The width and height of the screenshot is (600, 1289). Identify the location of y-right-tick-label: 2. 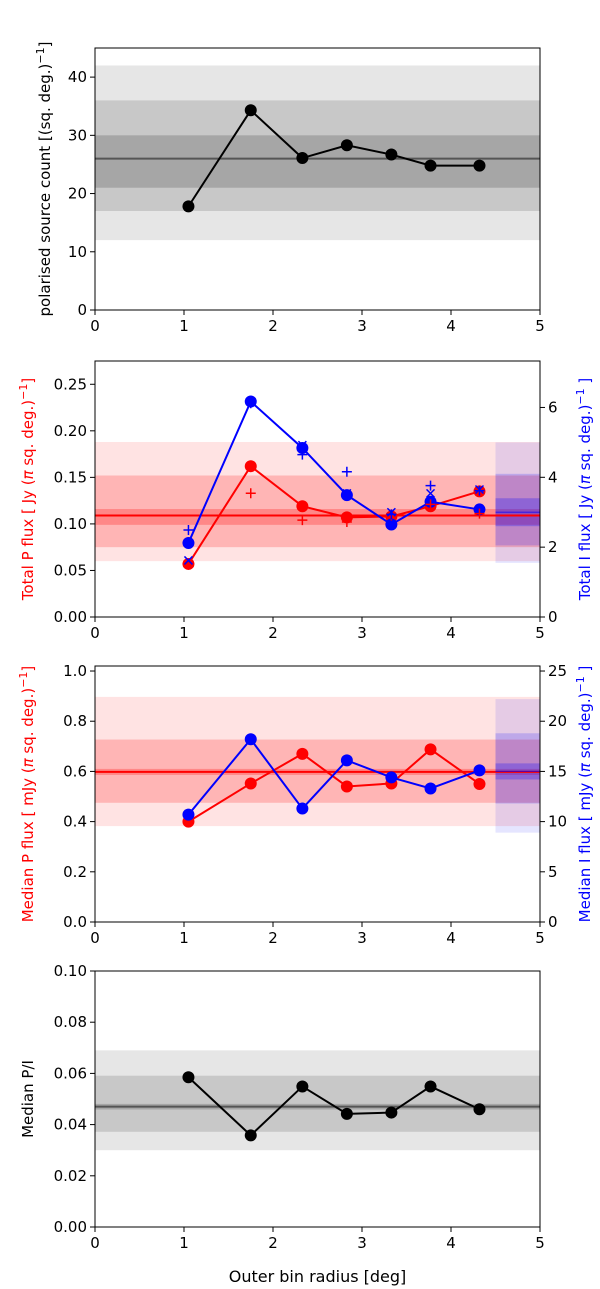
(553, 547).